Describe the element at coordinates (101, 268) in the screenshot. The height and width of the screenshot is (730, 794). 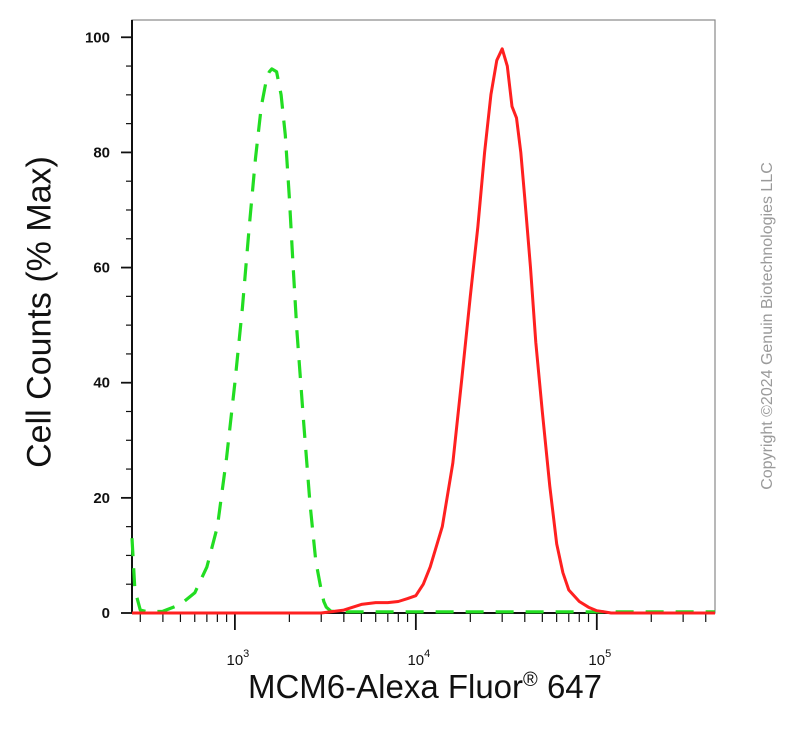
I see `y-tick-label: 60` at that location.